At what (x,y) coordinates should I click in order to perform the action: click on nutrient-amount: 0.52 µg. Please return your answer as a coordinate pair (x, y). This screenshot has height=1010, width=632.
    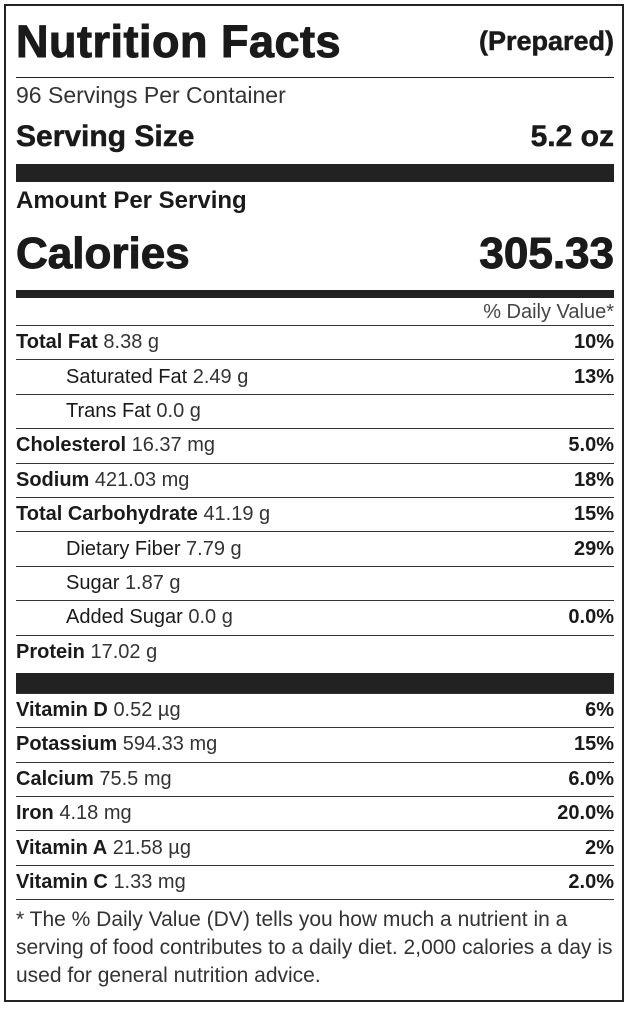
    Looking at the image, I should click on (147, 710).